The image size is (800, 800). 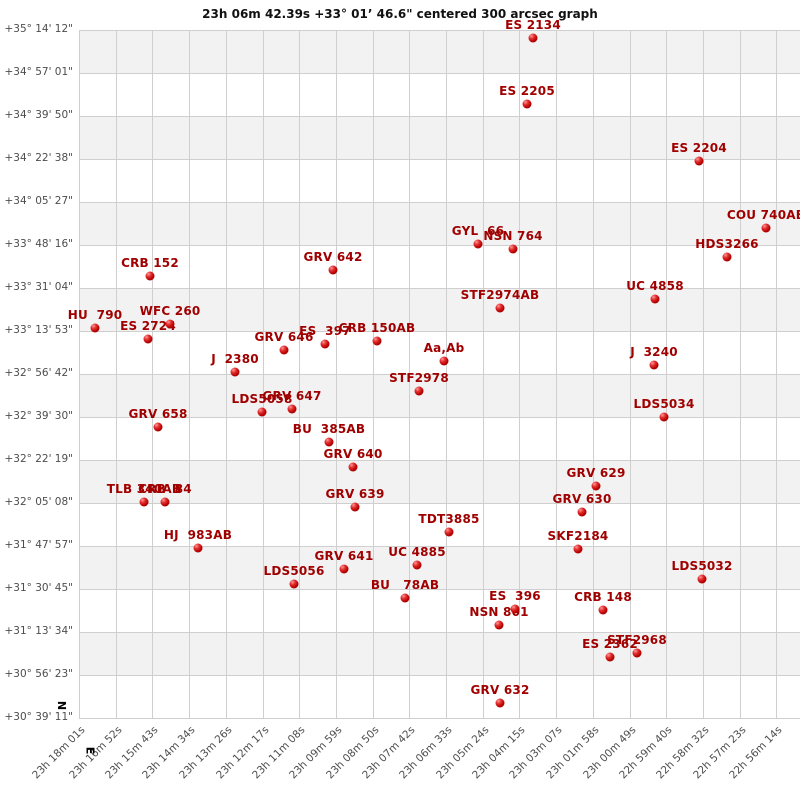 I want to click on star-label: GRV 632, so click(x=500, y=690).